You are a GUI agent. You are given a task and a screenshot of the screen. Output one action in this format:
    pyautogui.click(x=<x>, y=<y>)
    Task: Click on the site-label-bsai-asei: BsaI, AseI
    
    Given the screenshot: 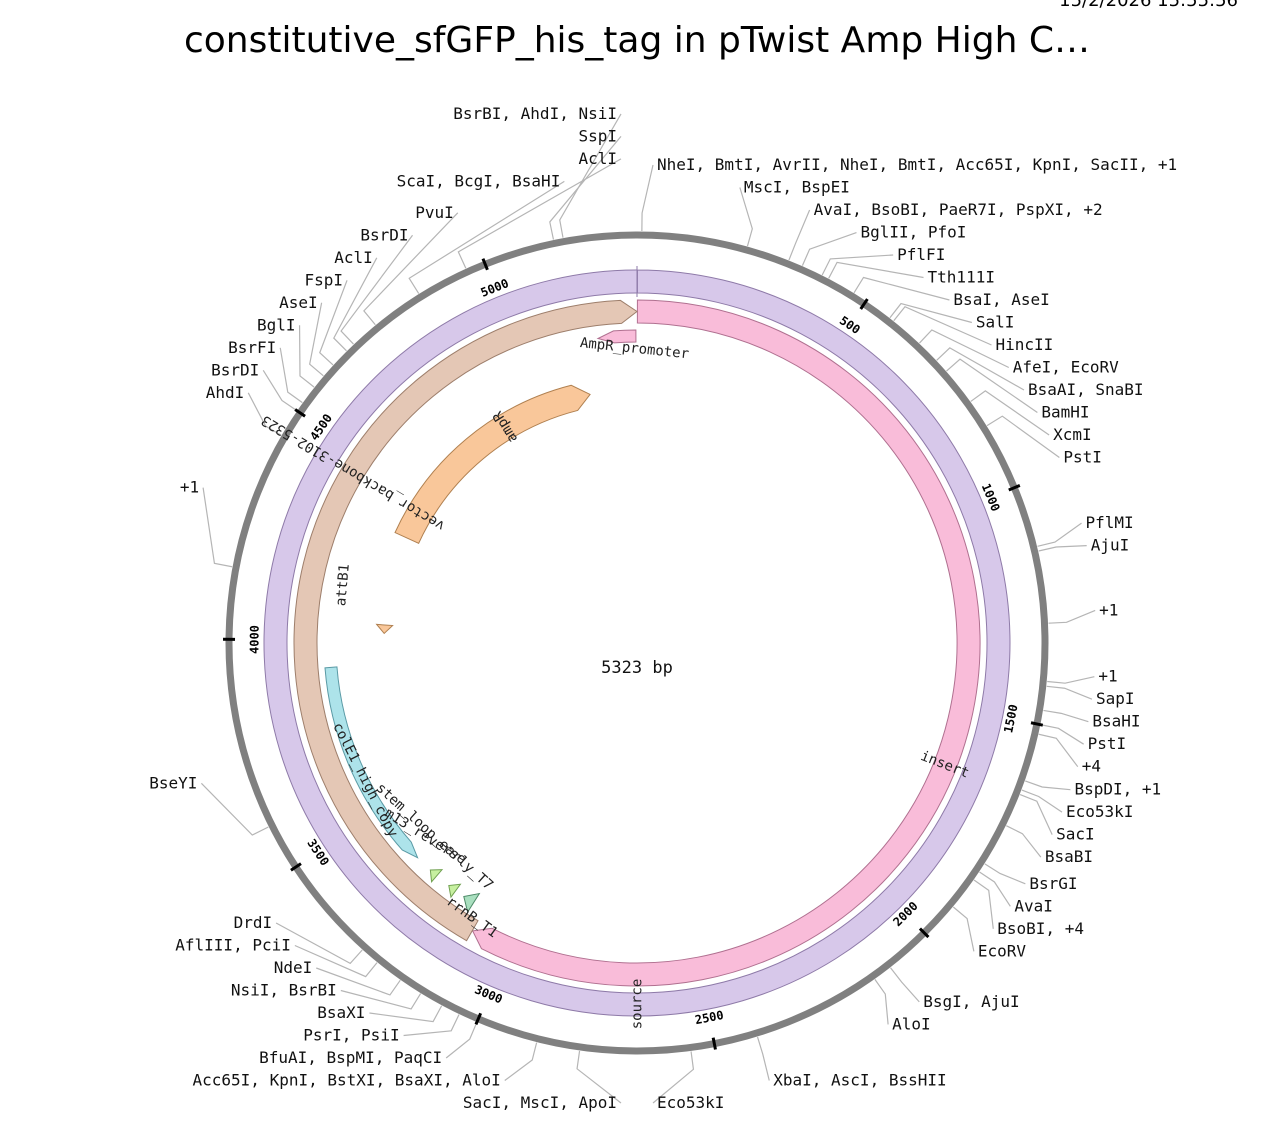 What is the action you would take?
    pyautogui.click(x=1001, y=299)
    